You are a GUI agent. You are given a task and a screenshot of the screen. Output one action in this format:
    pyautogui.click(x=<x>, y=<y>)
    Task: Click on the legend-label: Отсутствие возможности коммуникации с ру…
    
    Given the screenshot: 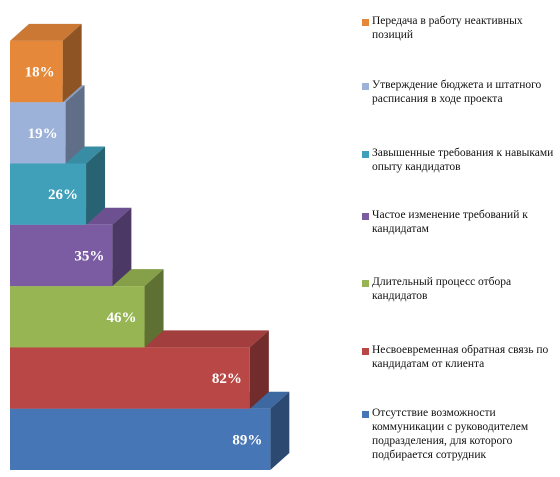 What is the action you would take?
    pyautogui.click(x=450, y=434)
    